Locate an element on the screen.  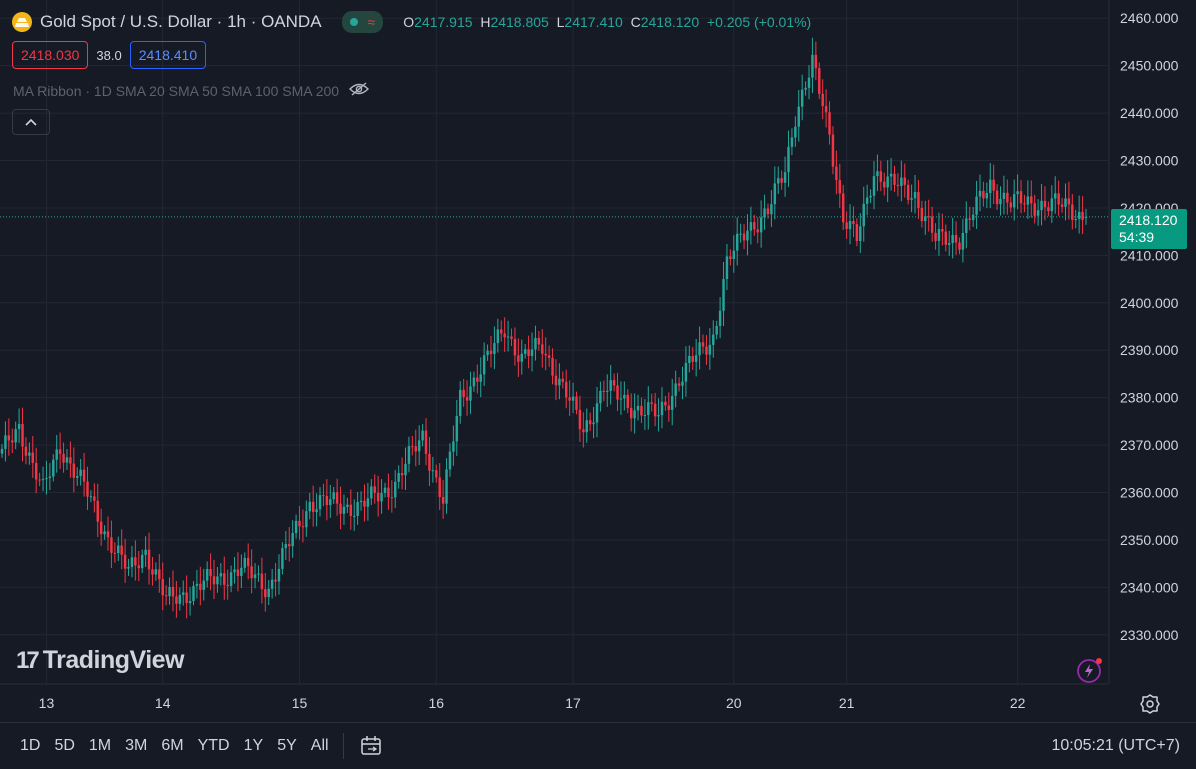
market-status-toggle: ≈ is located at coordinates (362, 22).